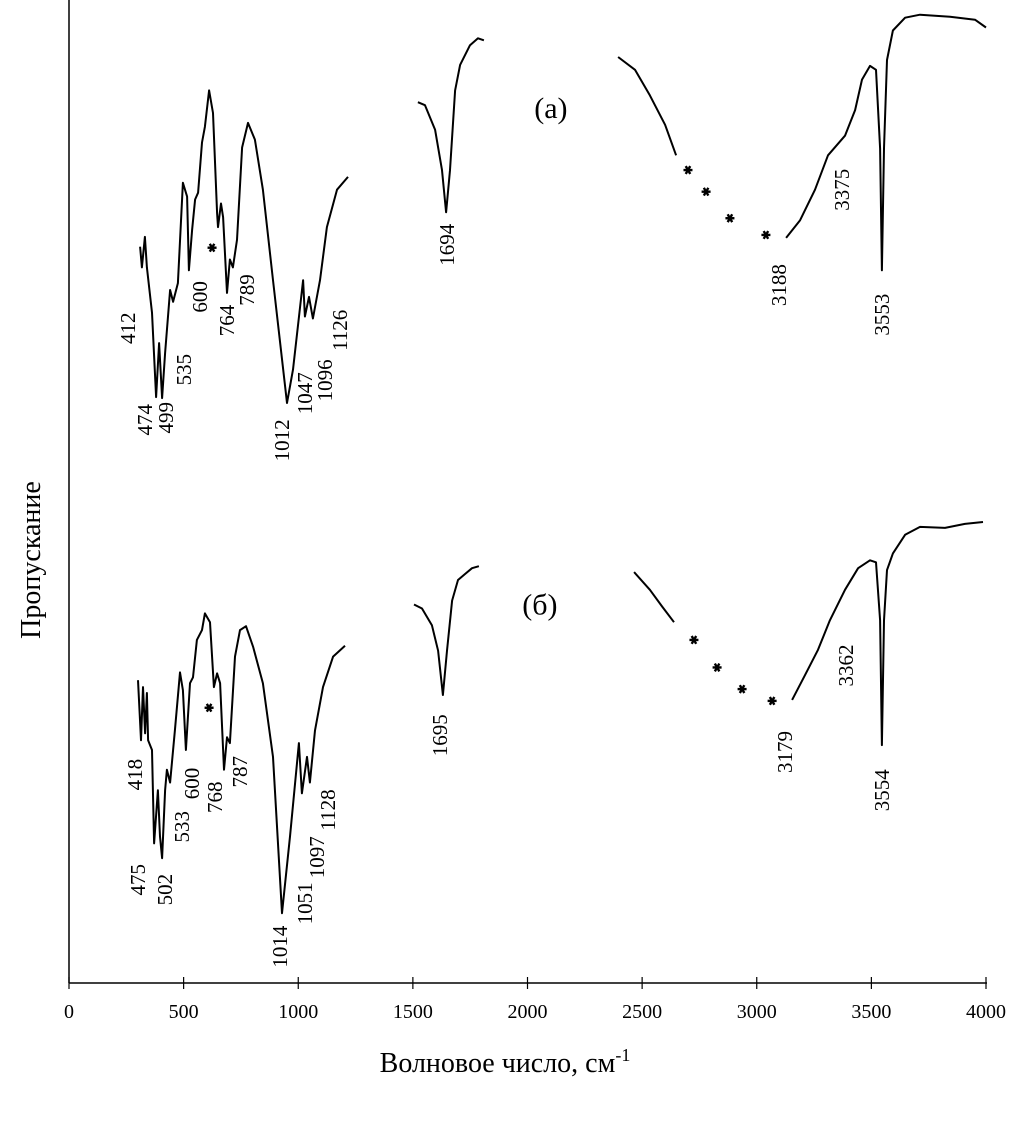  I want to click on x-ticks: 0 500 1000 1500 2000 2500 3000 3500 4000, so click(535, 1000).